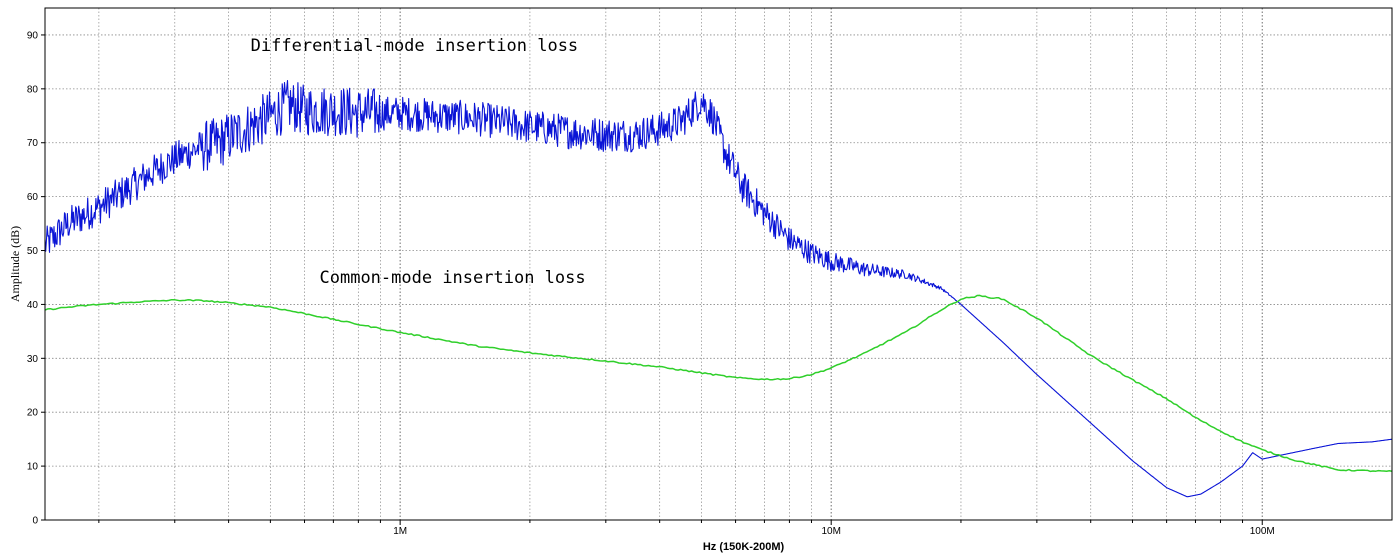 This screenshot has height=554, width=1400. Describe the element at coordinates (1262, 531) in the screenshot. I see `x-tick-label: 100M` at that location.